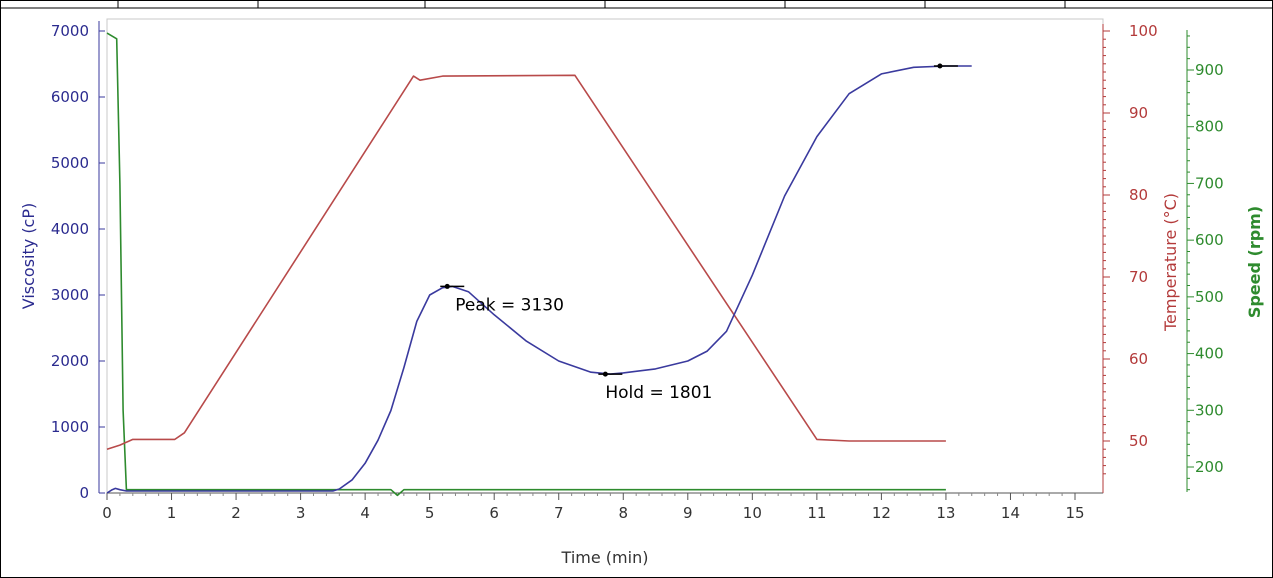 This screenshot has width=1273, height=578. What do you see at coordinates (70, 163) in the screenshot?
I see `viscosity-tick-label: 5000` at bounding box center [70, 163].